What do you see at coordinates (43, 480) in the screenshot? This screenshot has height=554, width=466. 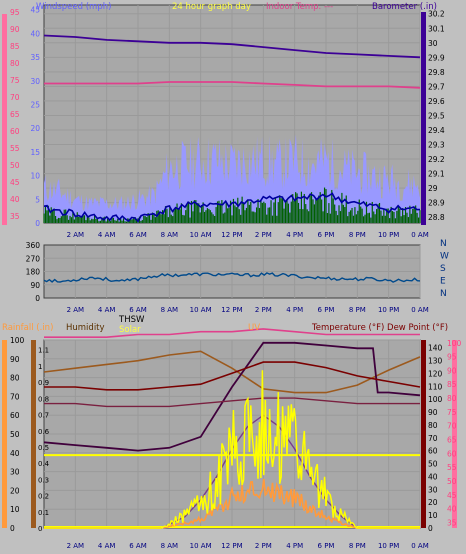 I see `rainfall-scale-label: 0.3` at bounding box center [43, 480].